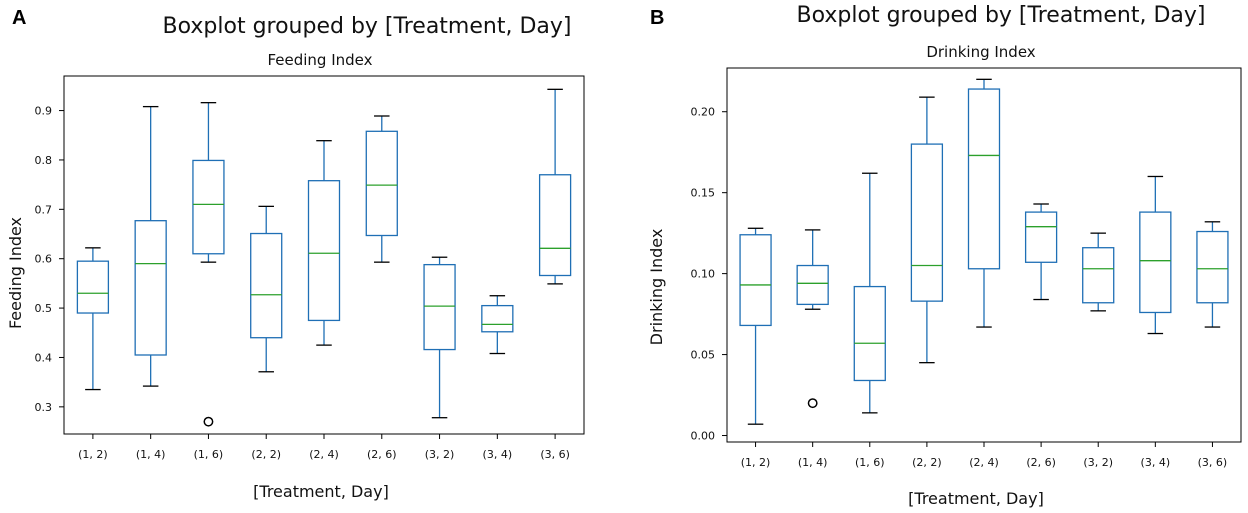 The height and width of the screenshot is (513, 1248). Describe the element at coordinates (703, 355) in the screenshot. I see `y-tick-label: 0.05` at that location.